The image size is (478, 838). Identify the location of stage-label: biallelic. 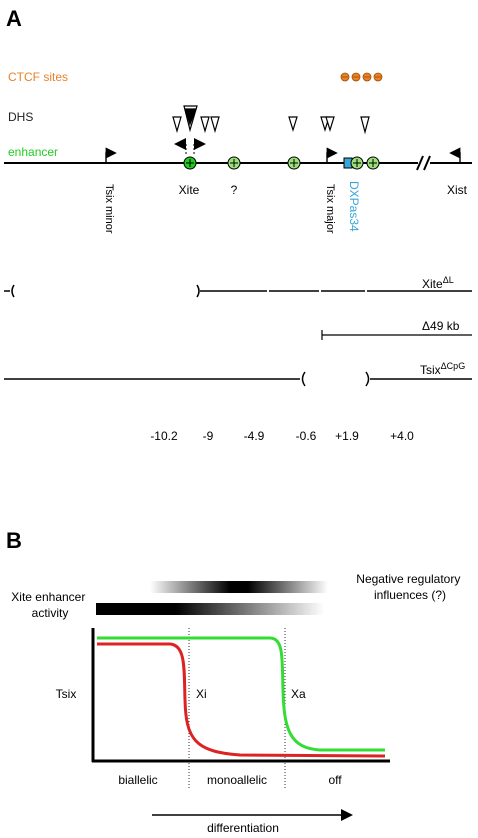
(137, 780).